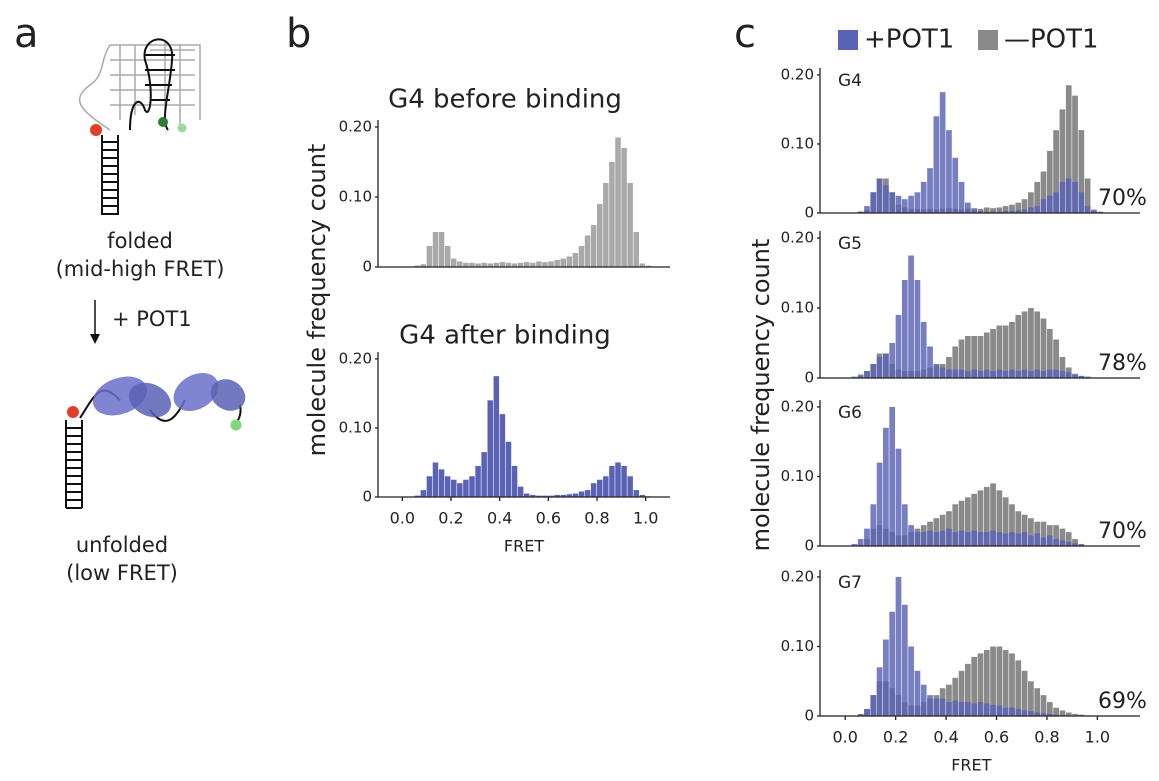  I want to click on diagram-label: + POT1, so click(152, 319).